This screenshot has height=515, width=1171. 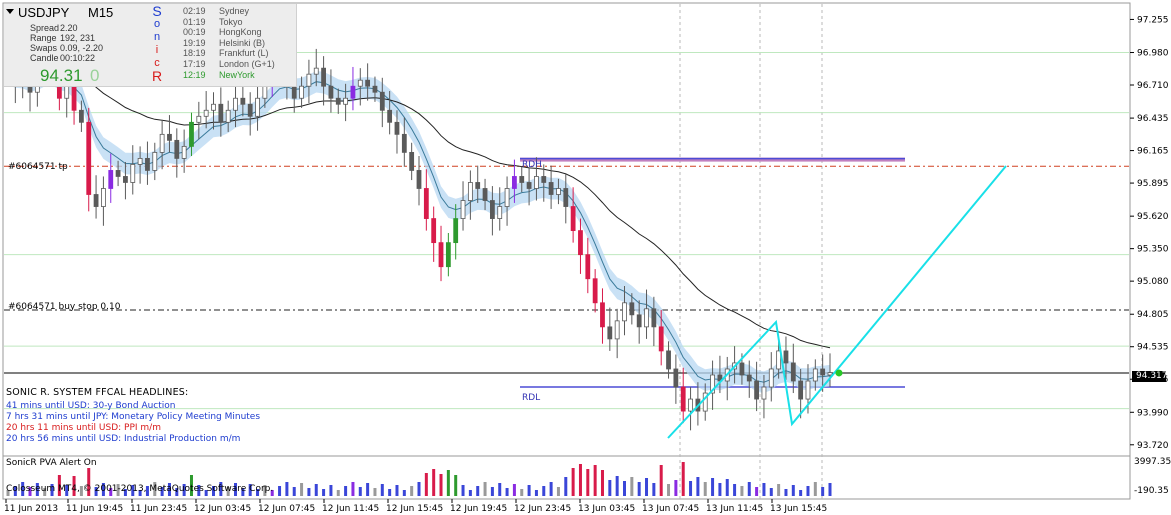 I want to click on session-name: Frankfurt (L), so click(x=244, y=53).